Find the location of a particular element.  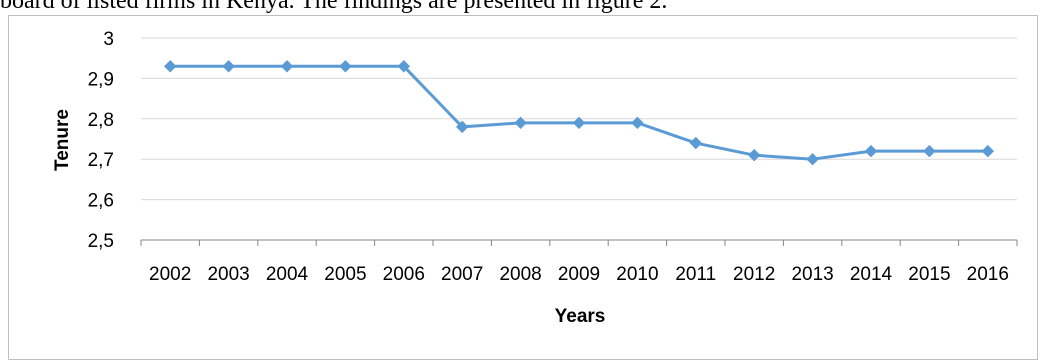

x-tick-label: 2003 is located at coordinates (228, 274).